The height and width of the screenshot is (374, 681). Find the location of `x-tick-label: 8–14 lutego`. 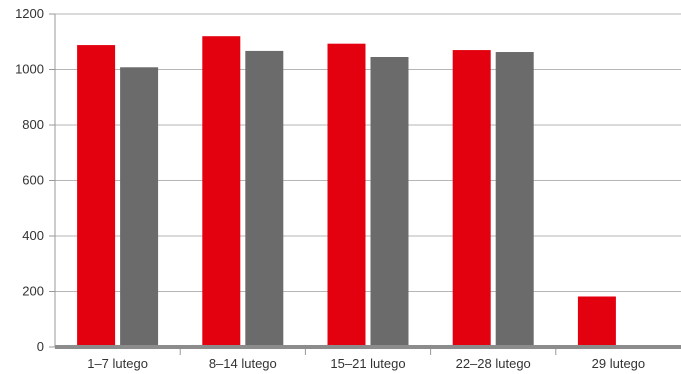

x-tick-label: 8–14 lutego is located at coordinates (243, 363).